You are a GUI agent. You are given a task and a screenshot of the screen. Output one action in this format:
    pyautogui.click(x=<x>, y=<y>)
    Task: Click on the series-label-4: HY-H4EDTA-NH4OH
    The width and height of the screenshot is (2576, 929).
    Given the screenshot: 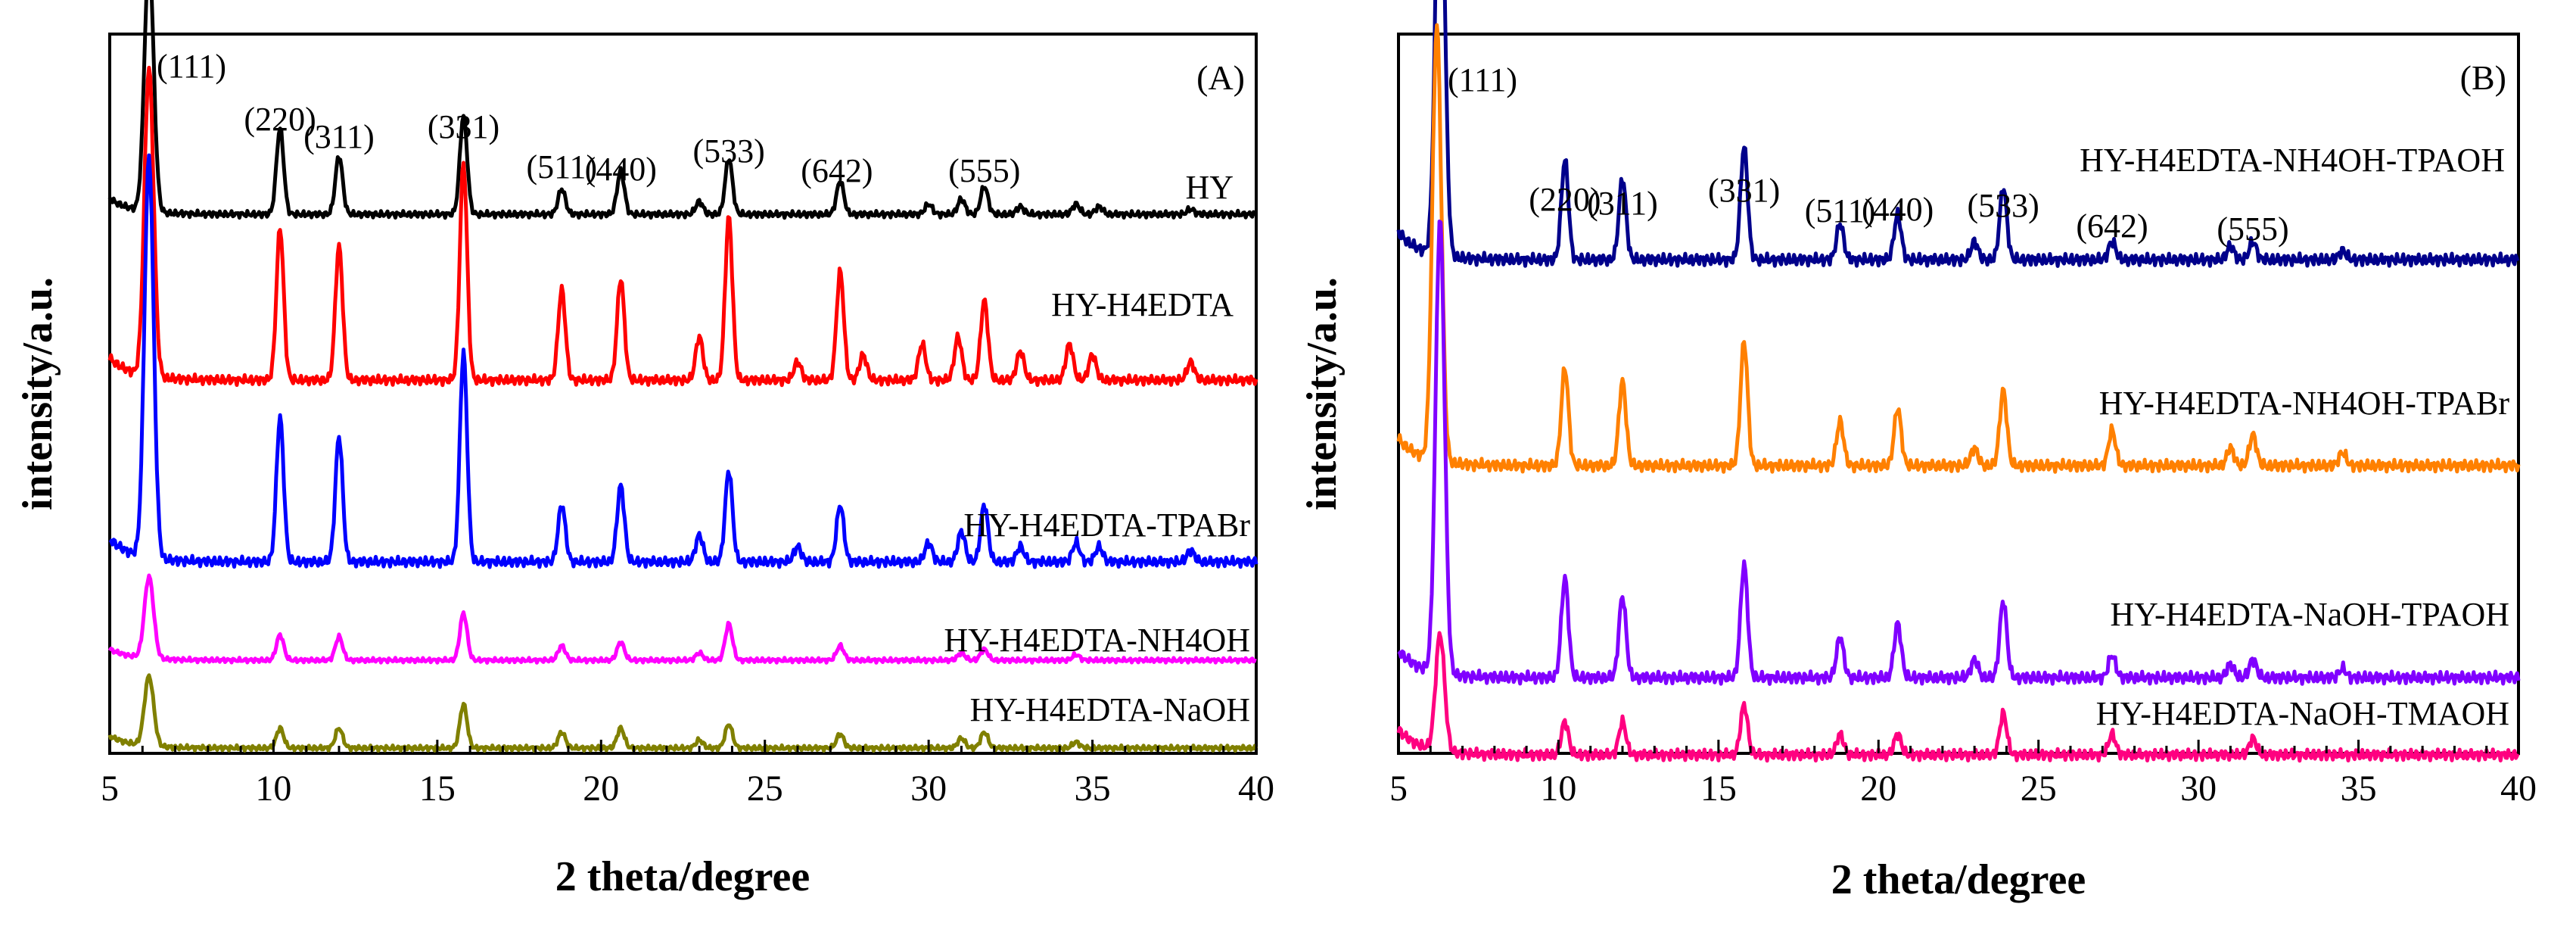 What is the action you would take?
    pyautogui.click(x=1097, y=640)
    